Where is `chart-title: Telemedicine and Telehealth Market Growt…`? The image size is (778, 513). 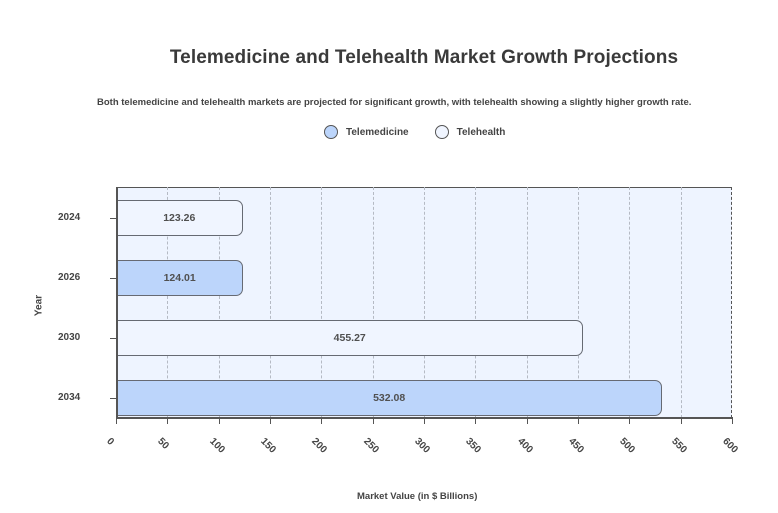
chart-title: Telemedicine and Telehealth Market Growt… is located at coordinates (424, 57).